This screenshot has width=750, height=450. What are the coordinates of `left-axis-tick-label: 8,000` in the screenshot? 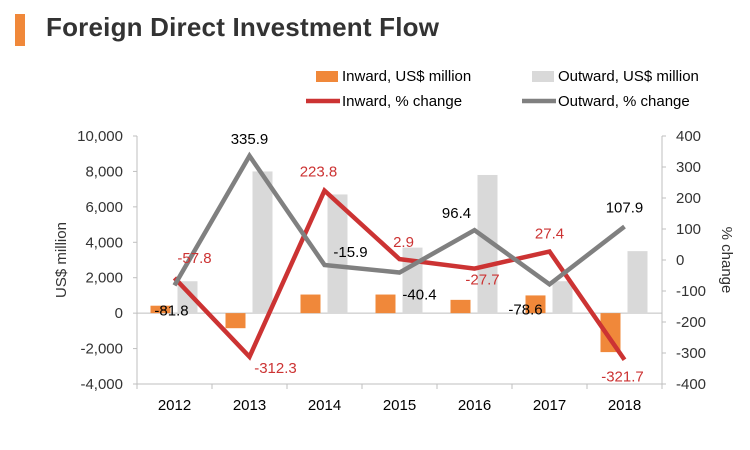 It's located at (104, 171).